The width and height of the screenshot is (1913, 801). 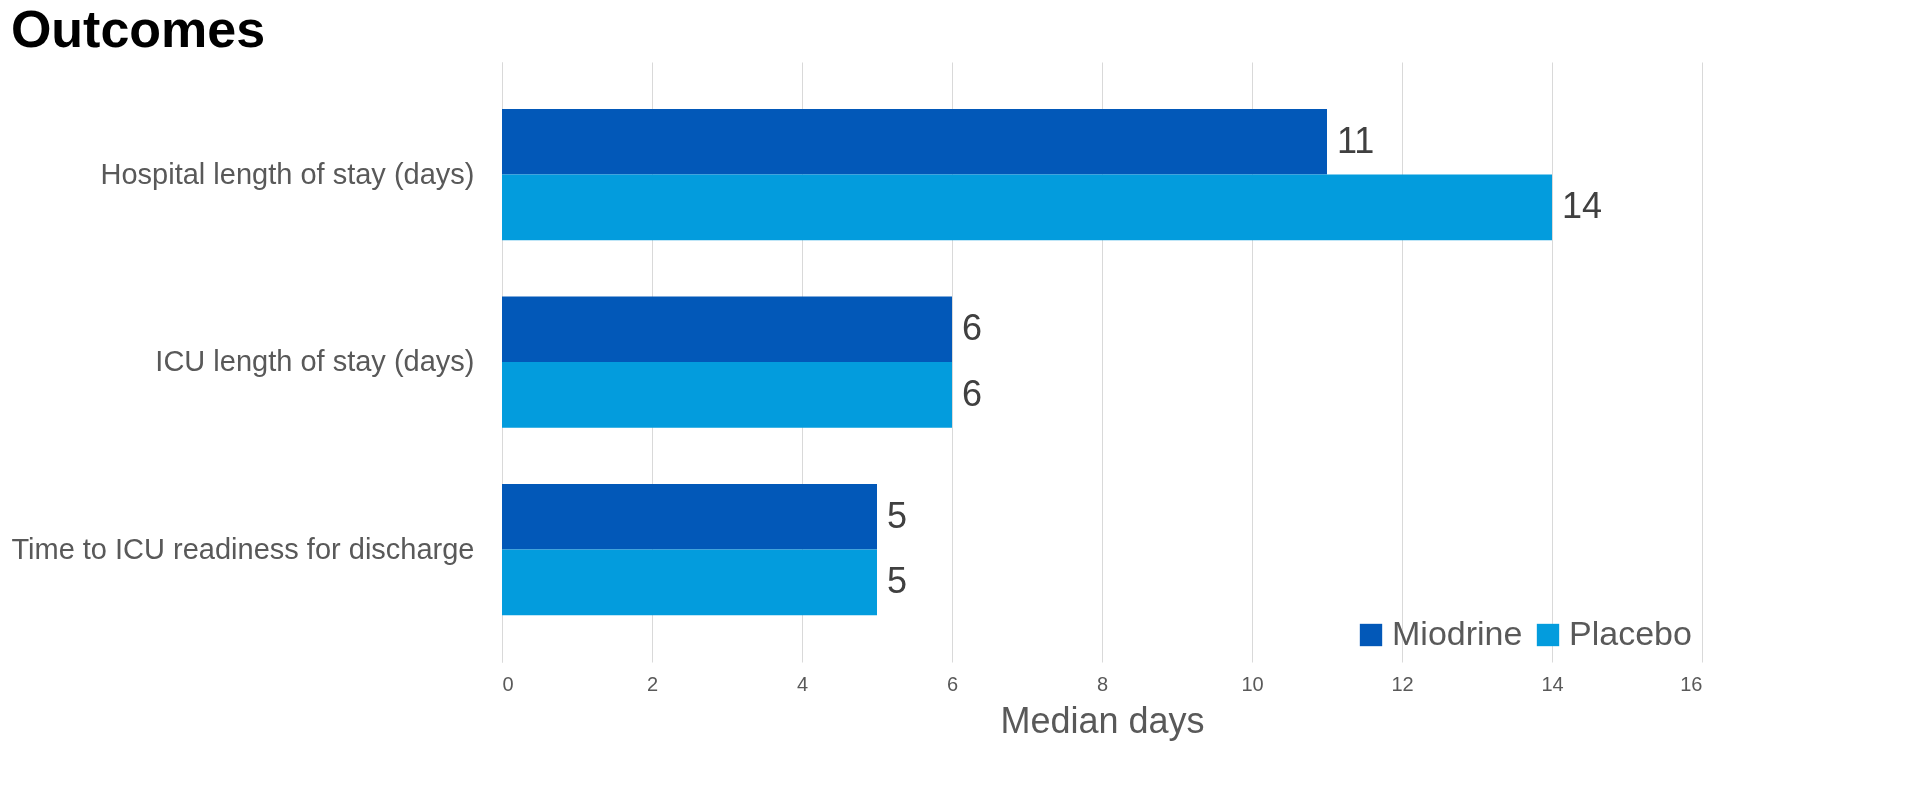 I want to click on data-label: 14, so click(x=1582, y=206).